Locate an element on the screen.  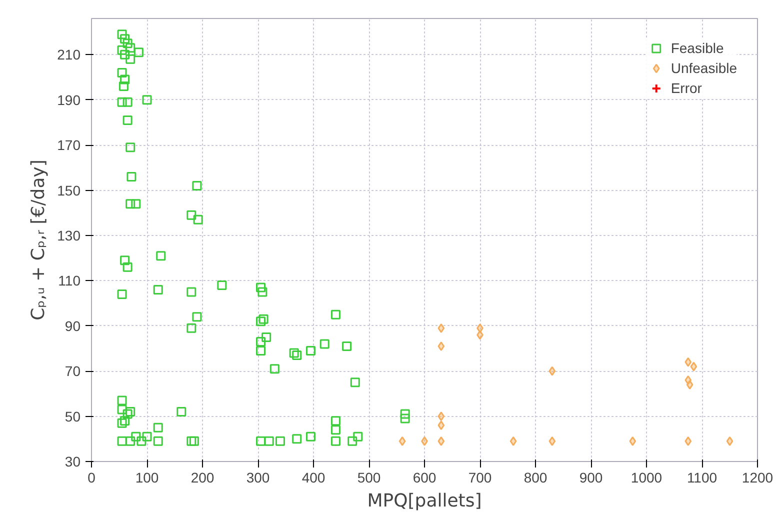
y-tick-label: 50 is located at coordinates (72, 416).